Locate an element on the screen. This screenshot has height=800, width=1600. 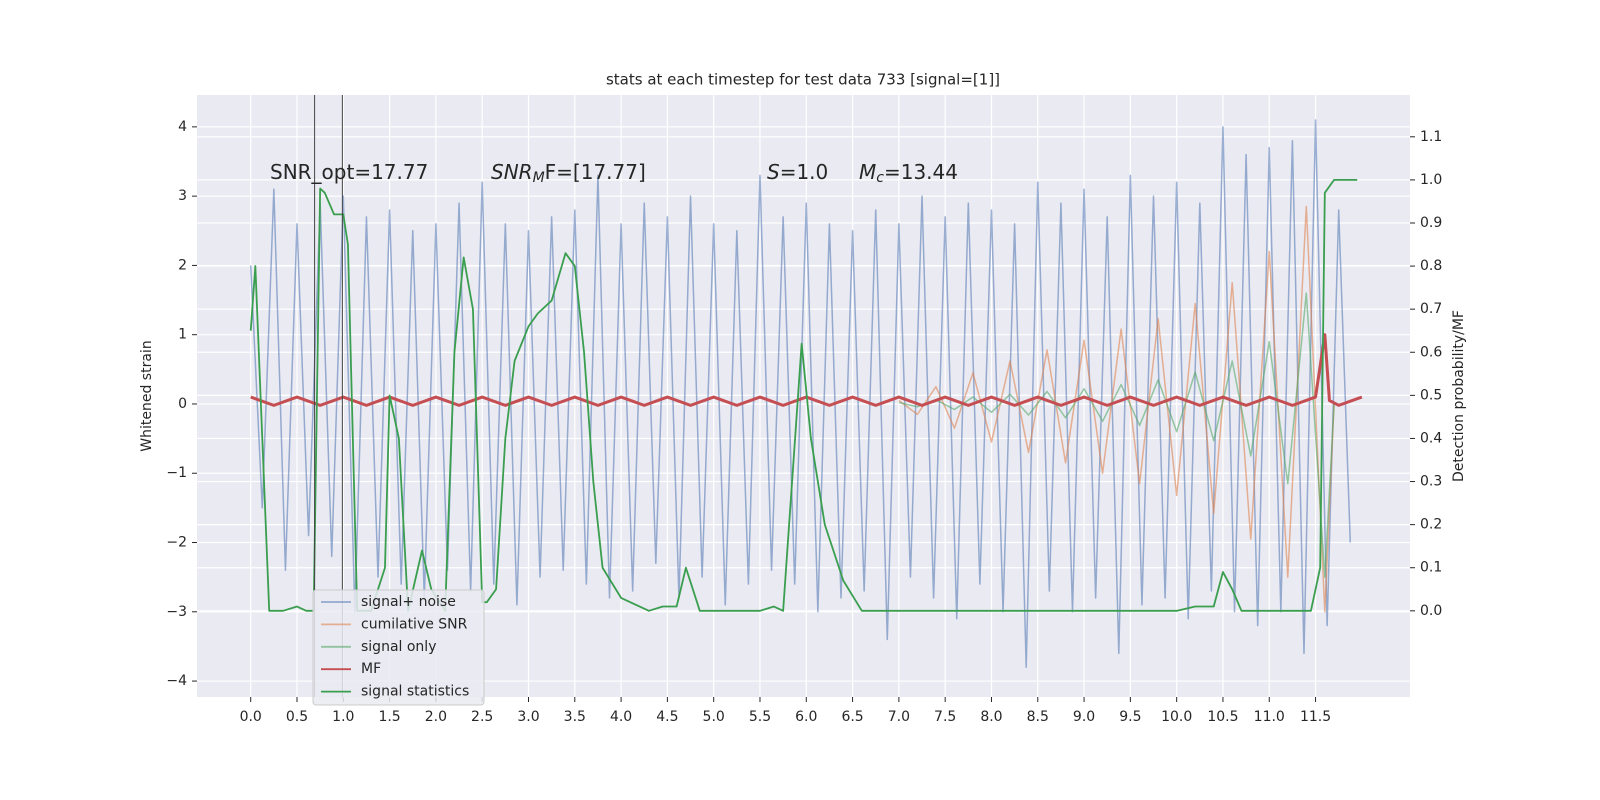
x-tick-label: 11.5 is located at coordinates (1315, 717).